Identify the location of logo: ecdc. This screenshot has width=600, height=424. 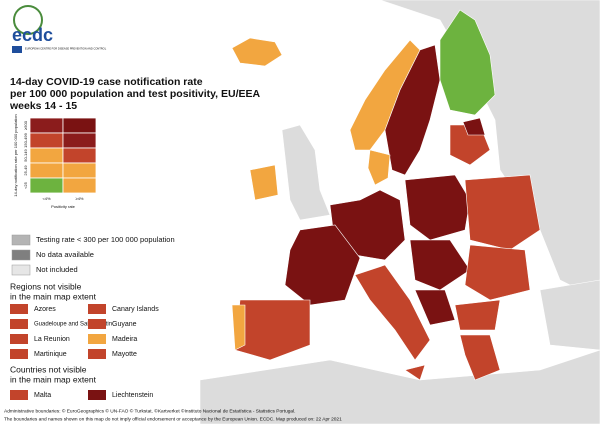
(32, 35).